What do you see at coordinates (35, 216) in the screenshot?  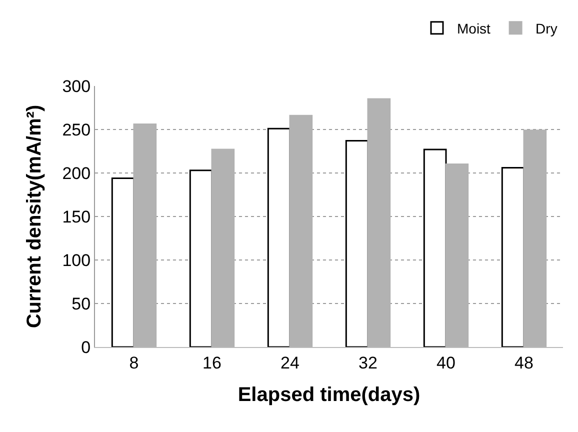 I see `y-axis-title: Current density(mA/m²)` at bounding box center [35, 216].